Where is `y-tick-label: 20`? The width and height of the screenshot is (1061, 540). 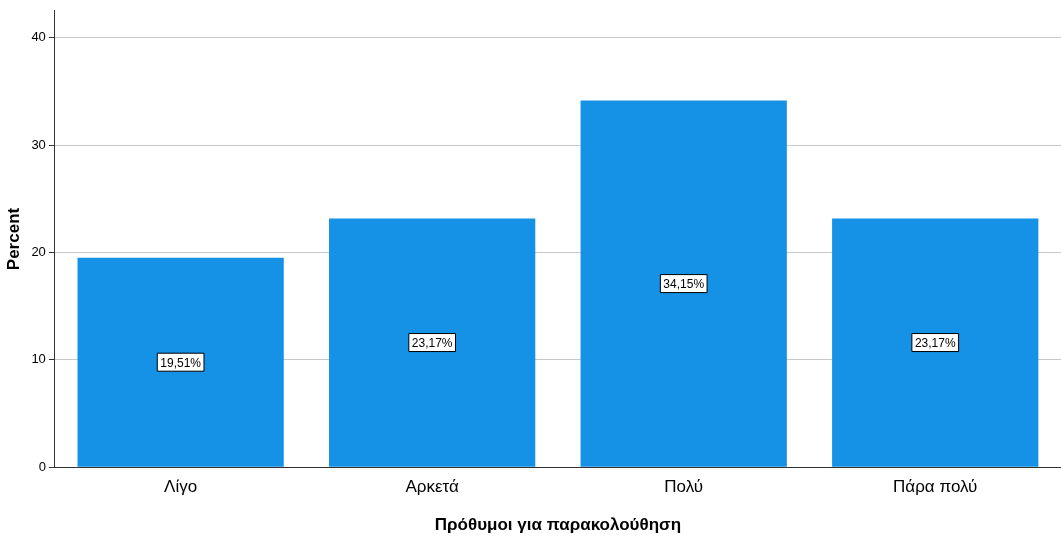
y-tick-label: 20 is located at coordinates (38, 251).